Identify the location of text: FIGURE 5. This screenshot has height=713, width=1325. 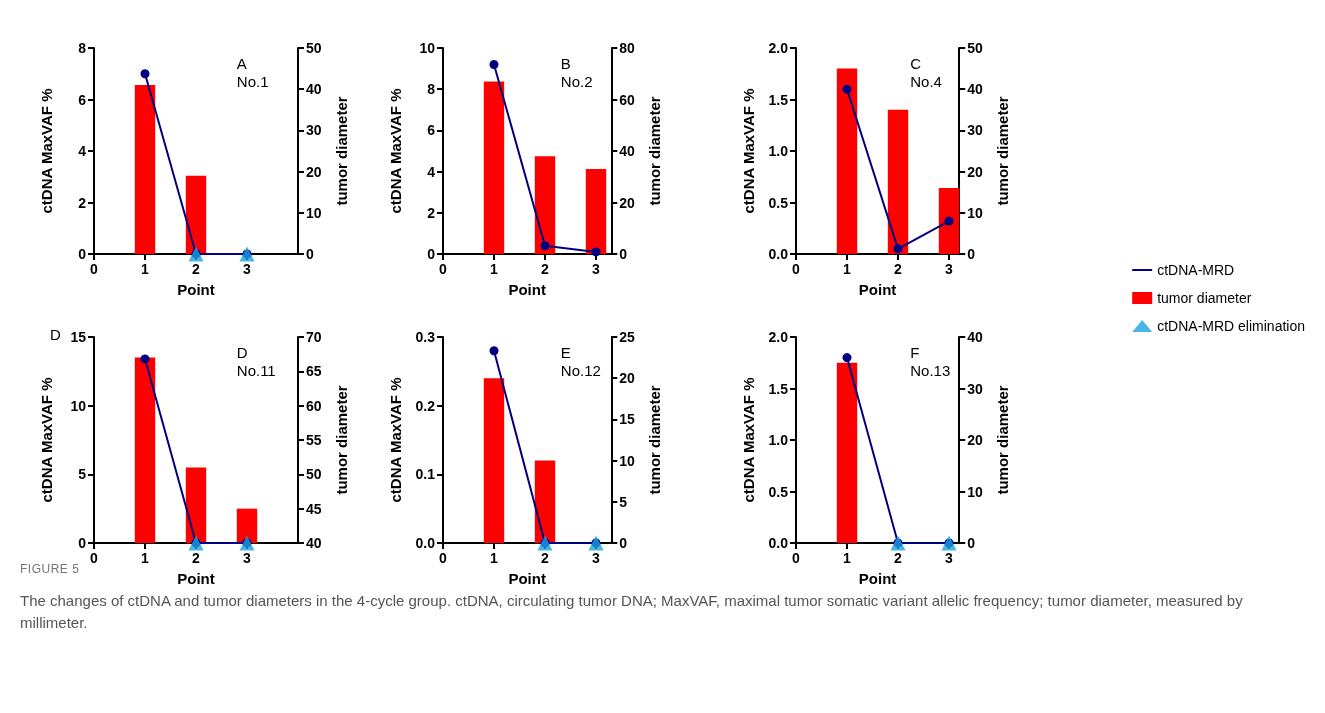
(50, 569).